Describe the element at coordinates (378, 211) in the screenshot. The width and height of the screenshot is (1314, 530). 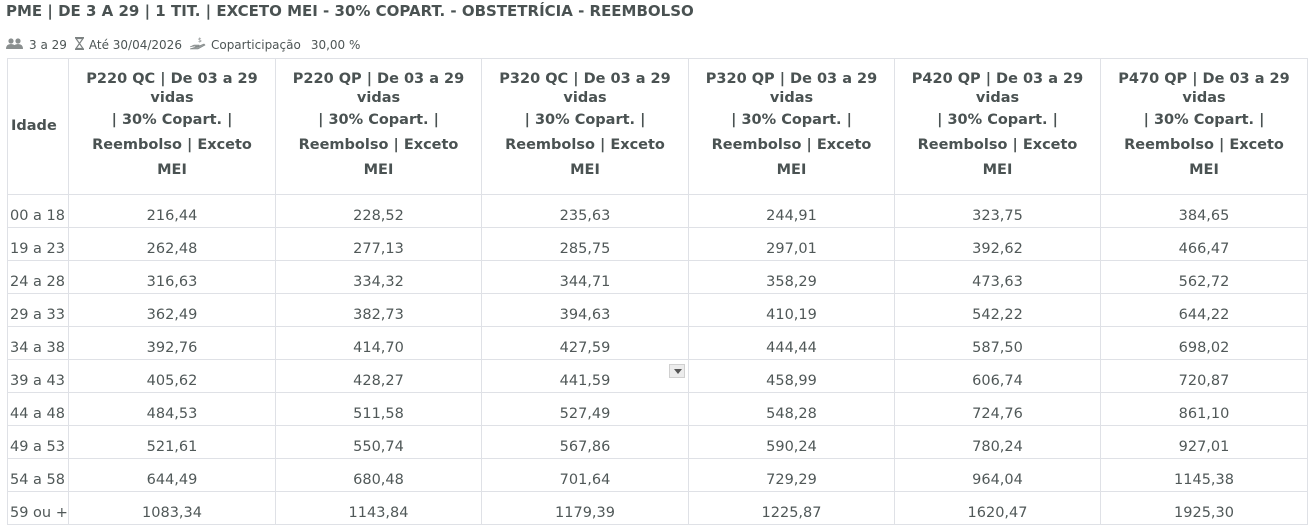
I see `price-cell: 228,52` at that location.